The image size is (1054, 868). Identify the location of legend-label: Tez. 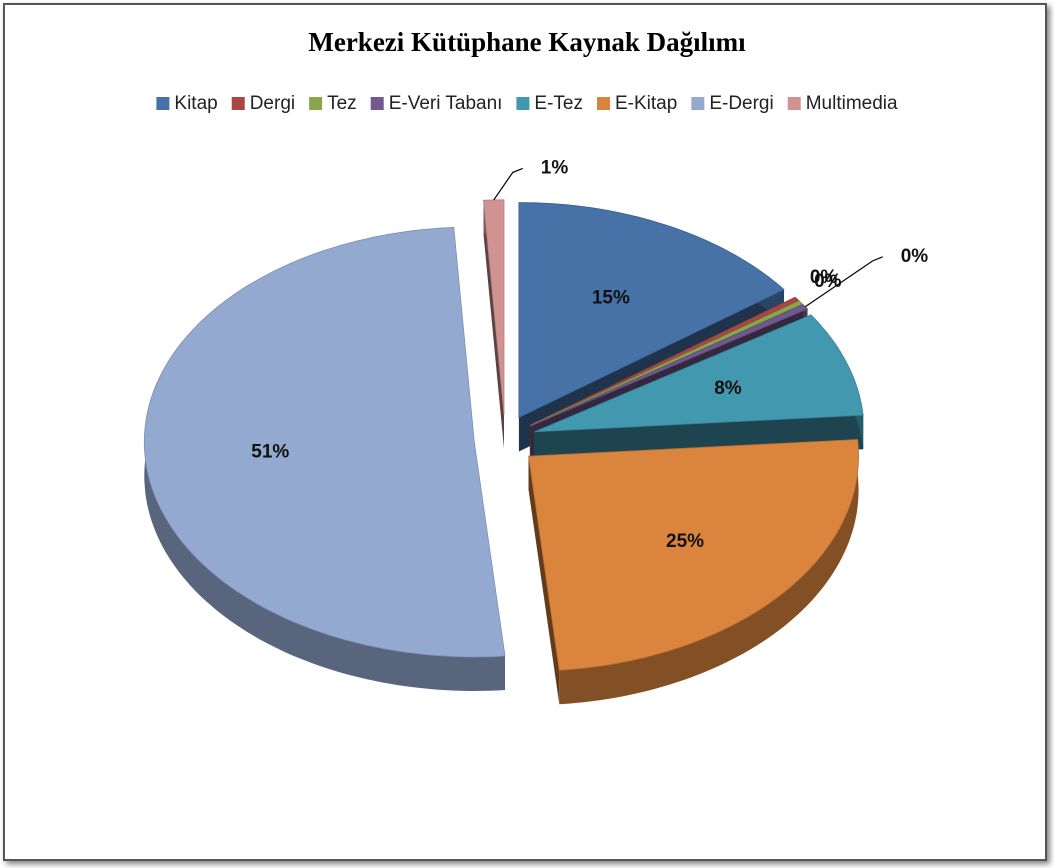
(342, 103).